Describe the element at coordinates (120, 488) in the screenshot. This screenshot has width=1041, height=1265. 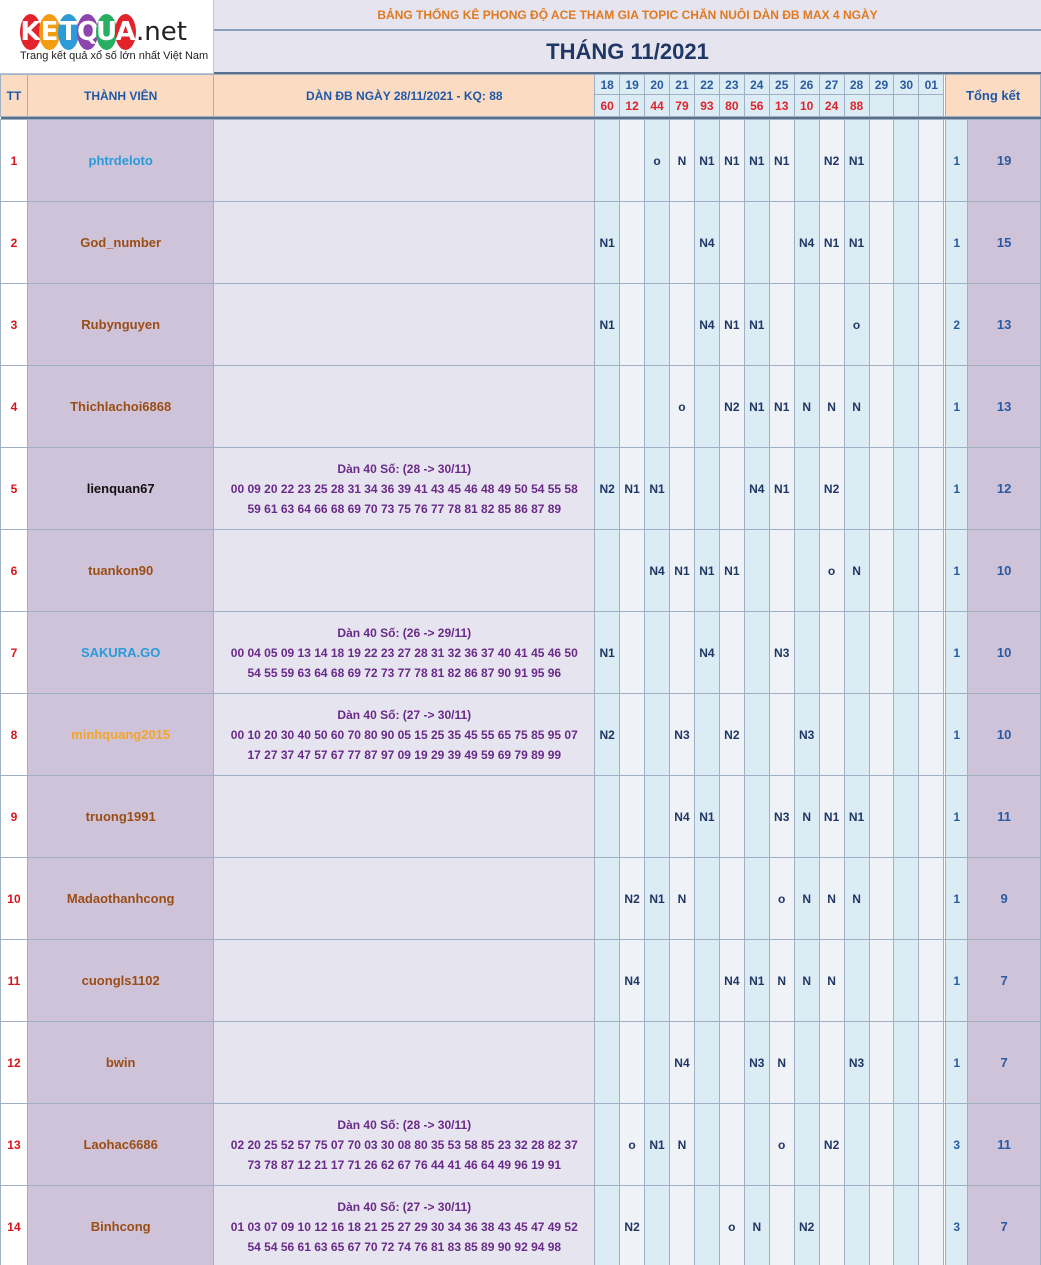
I see `member-name: lienquan67` at that location.